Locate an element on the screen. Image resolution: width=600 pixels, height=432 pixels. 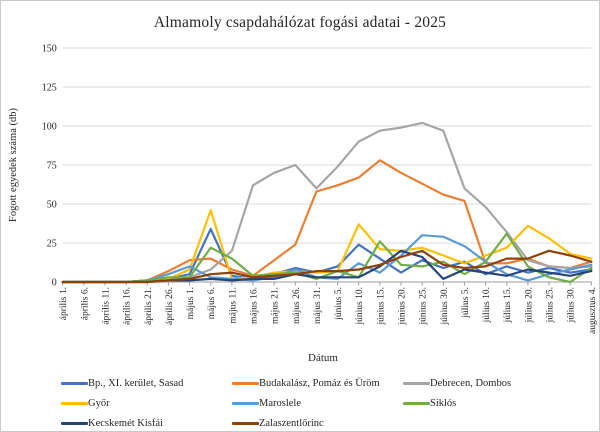
x-axis-title: Dátum is located at coordinates (323, 358).